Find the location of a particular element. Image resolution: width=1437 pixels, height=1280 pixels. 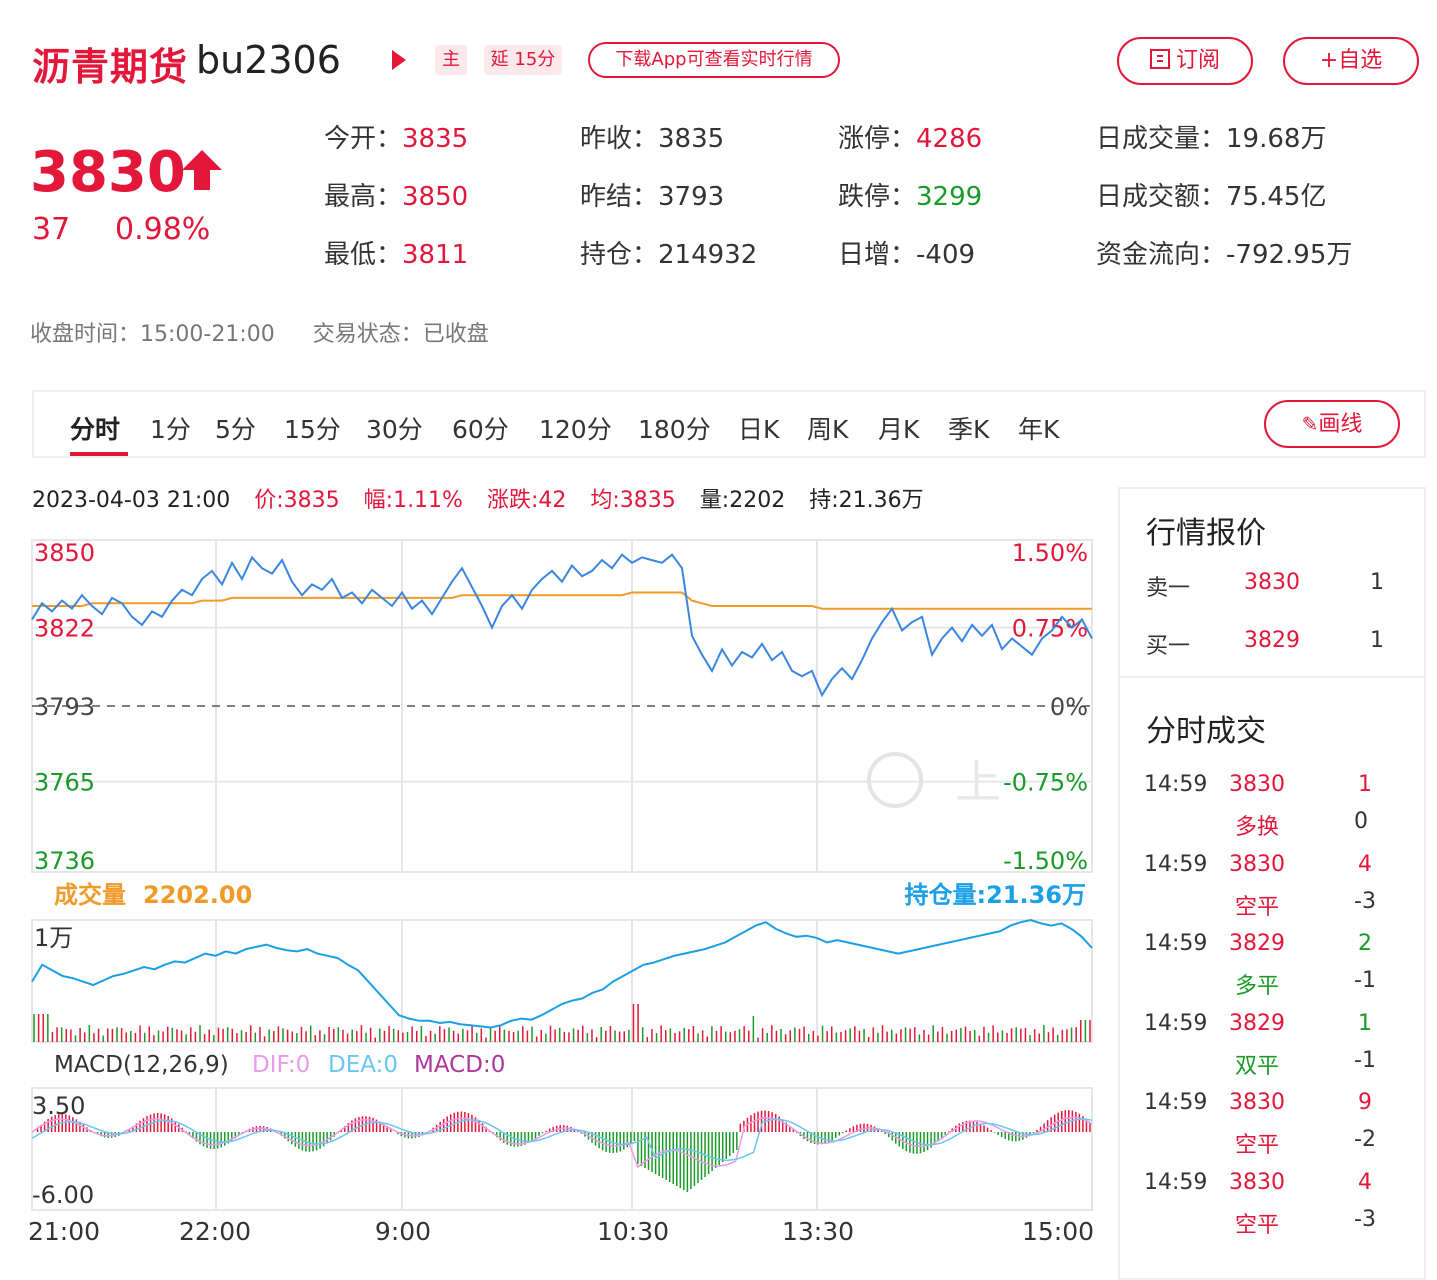

sell1-volume: 1 is located at coordinates (1377, 582).